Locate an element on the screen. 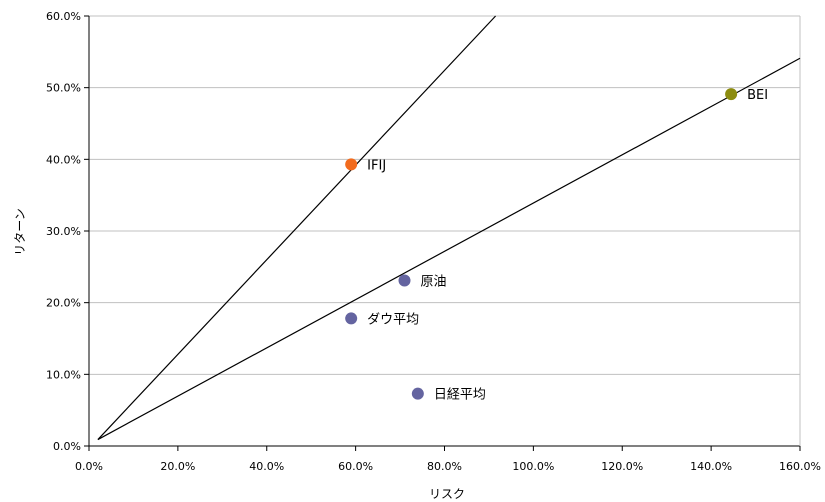 This screenshot has height=502, width=825. point-label-2: BEI is located at coordinates (757, 95).